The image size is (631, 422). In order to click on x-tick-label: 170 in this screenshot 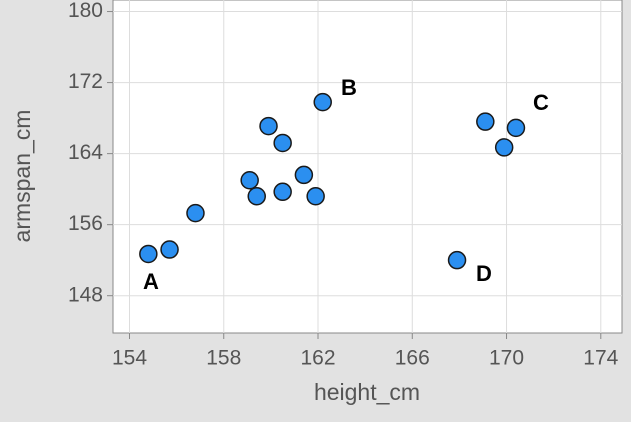, I will do `click(506, 358)`.